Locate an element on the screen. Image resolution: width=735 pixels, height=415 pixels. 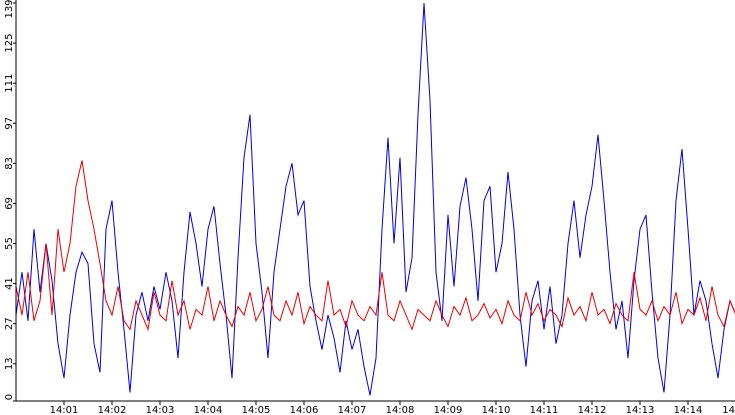
y-tick-label: 111 is located at coordinates (9, 83).